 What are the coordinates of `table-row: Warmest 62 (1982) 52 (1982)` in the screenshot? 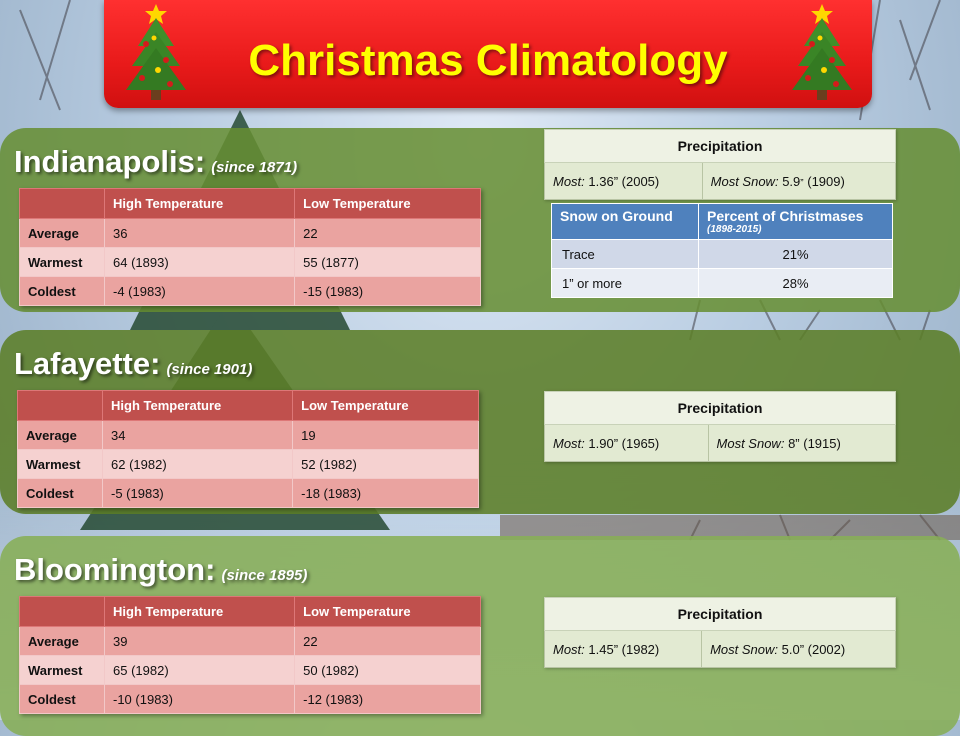 It's located at (248, 464).